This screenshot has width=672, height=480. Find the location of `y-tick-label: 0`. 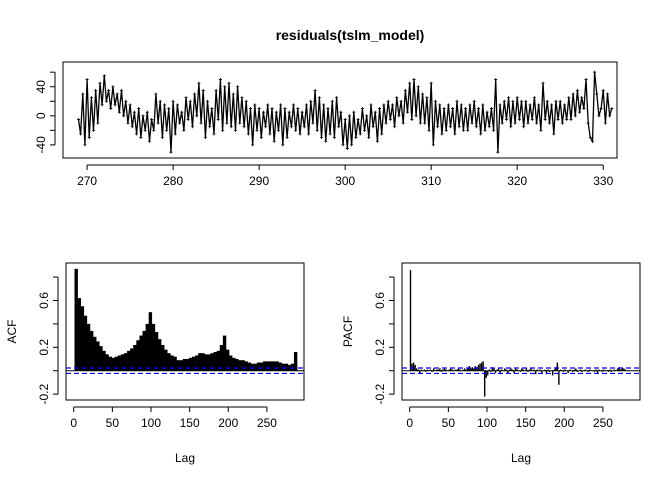

y-tick-label: 0 is located at coordinates (41, 115).